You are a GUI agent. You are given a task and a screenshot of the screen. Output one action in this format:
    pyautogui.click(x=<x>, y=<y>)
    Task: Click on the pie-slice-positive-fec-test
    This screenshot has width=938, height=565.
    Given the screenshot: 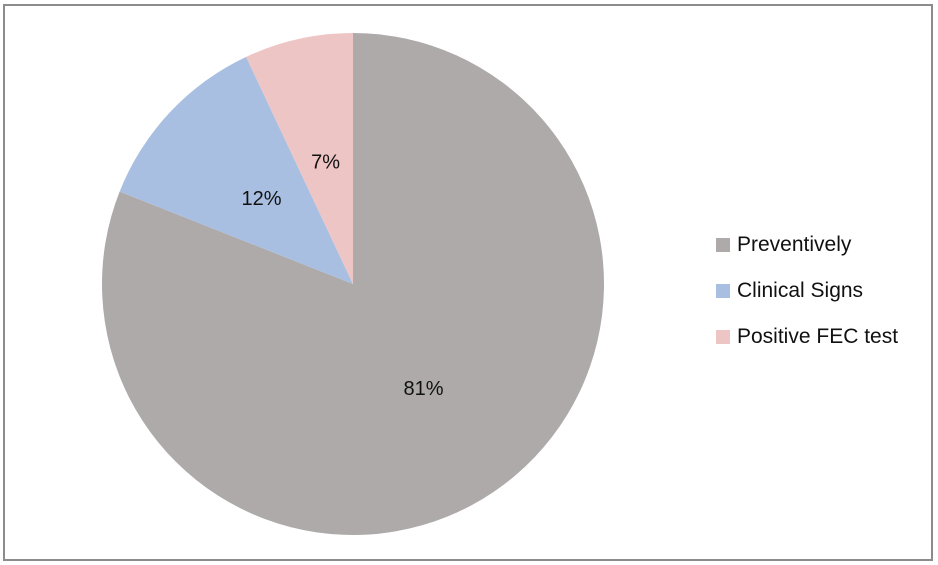 What is the action you would take?
    pyautogui.click(x=299, y=158)
    